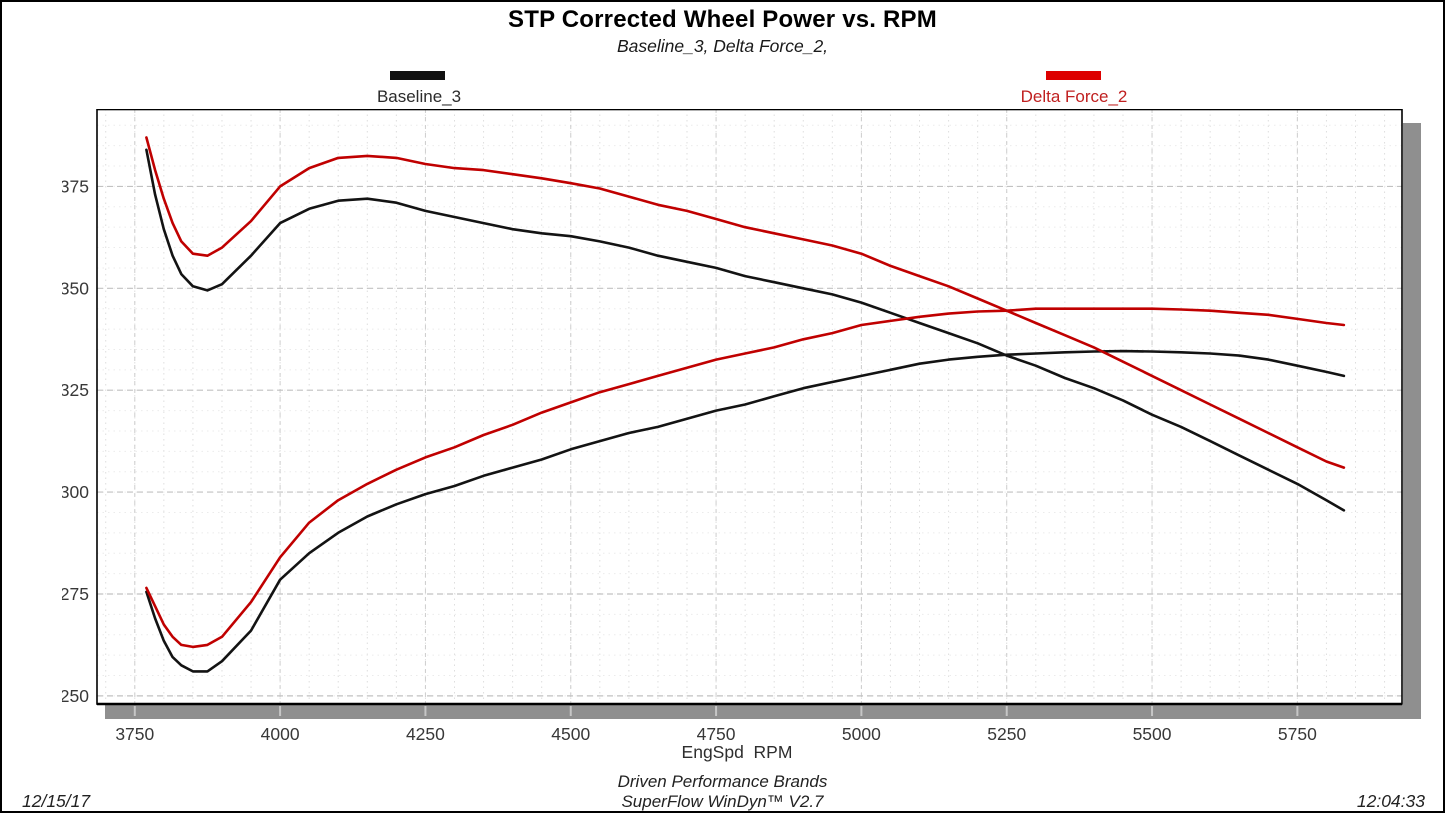 The width and height of the screenshot is (1445, 813). Describe the element at coordinates (763, 712) in the screenshot. I see `plot-shadow-bottom` at that location.